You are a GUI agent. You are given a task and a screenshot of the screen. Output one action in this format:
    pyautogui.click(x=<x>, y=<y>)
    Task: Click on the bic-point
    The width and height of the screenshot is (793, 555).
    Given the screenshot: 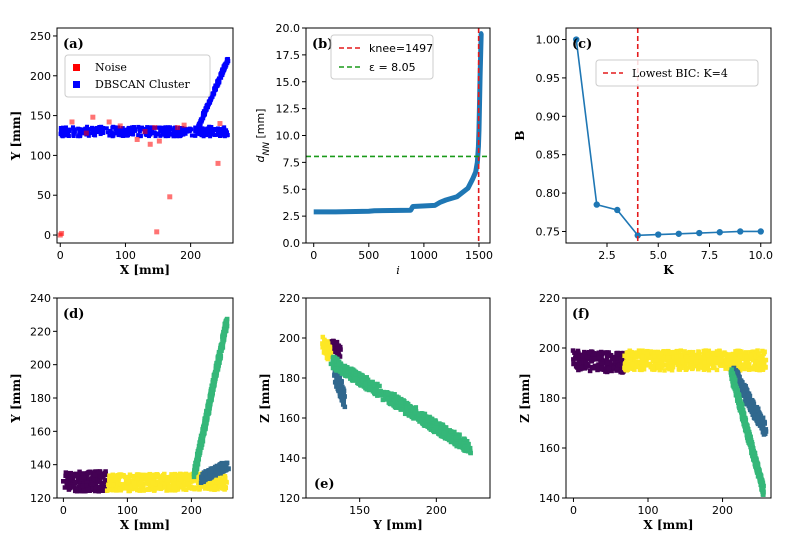 What is the action you would take?
    pyautogui.click(x=678, y=233)
    